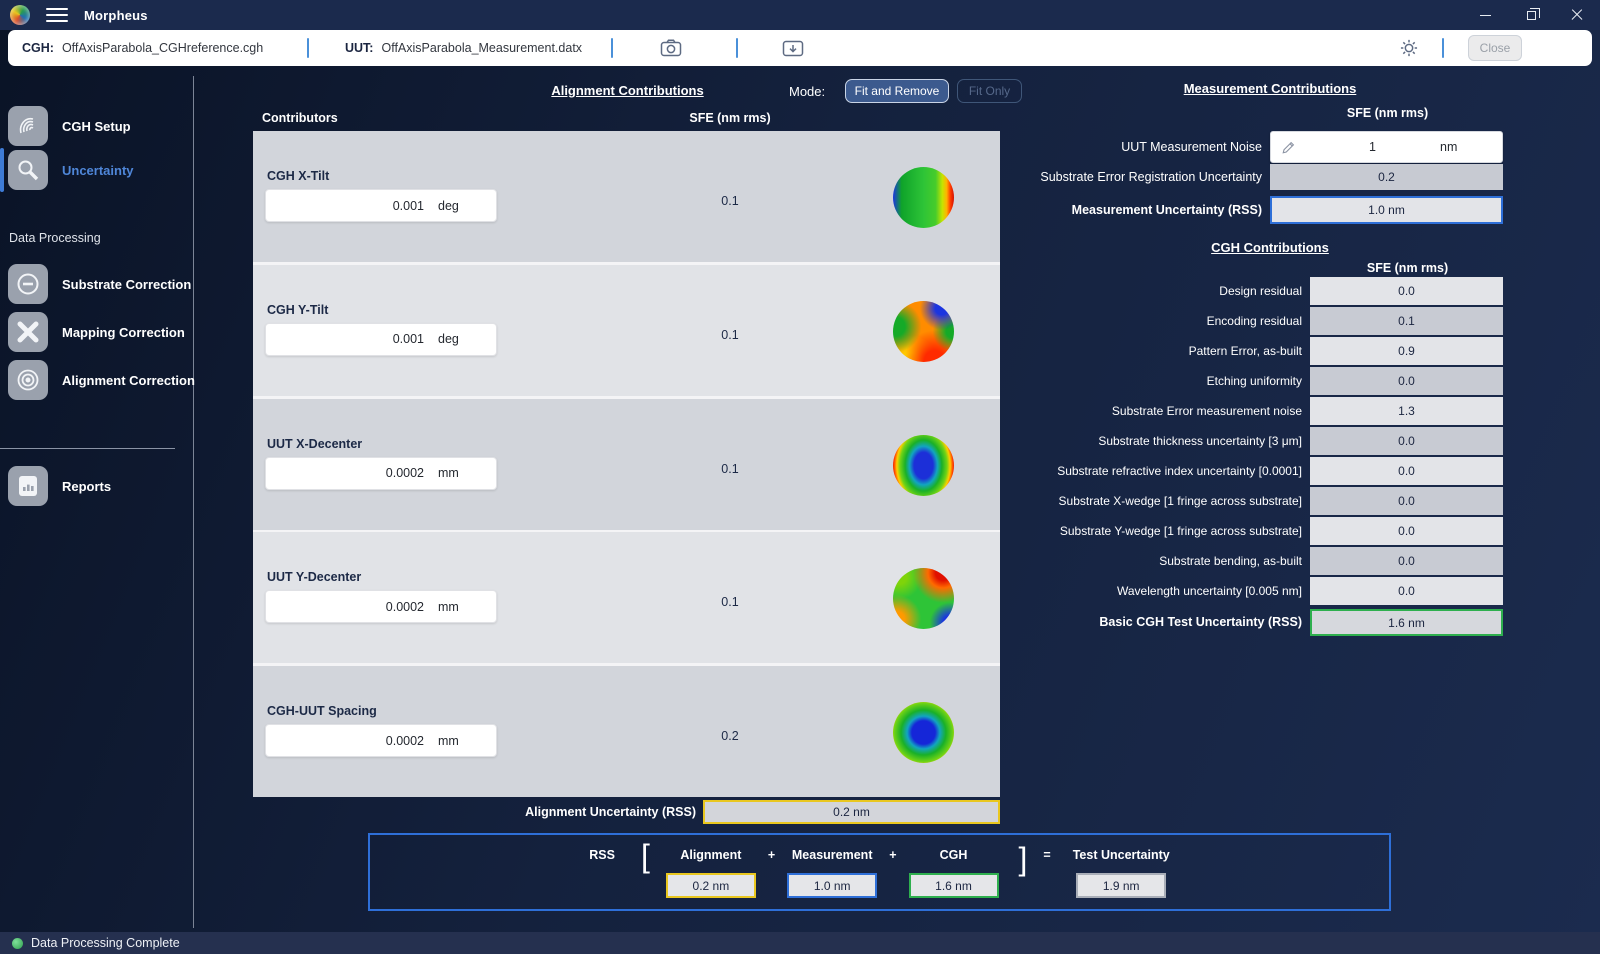 The width and height of the screenshot is (1600, 954). I want to click on measurement-contributions-title: Measurement Contributions, so click(1270, 88).